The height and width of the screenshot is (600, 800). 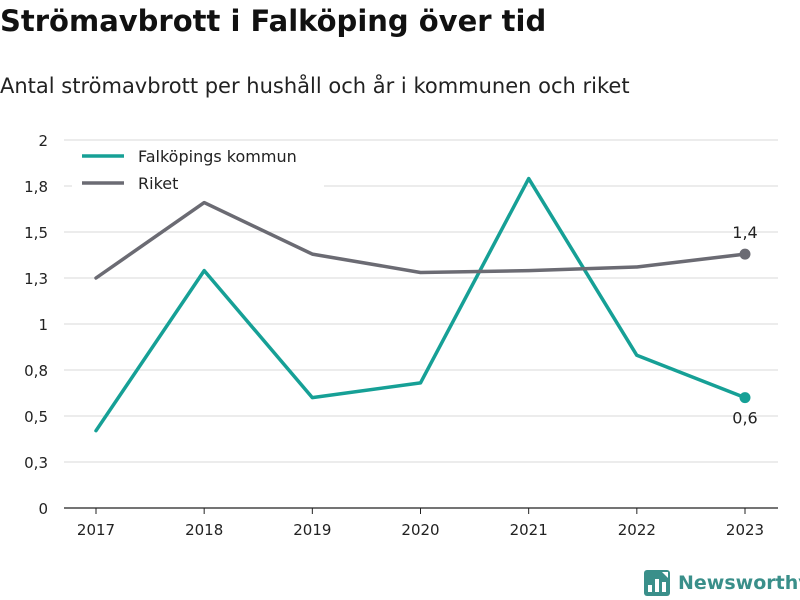 I want to click on newsworthy-logo-icon, so click(x=657, y=583).